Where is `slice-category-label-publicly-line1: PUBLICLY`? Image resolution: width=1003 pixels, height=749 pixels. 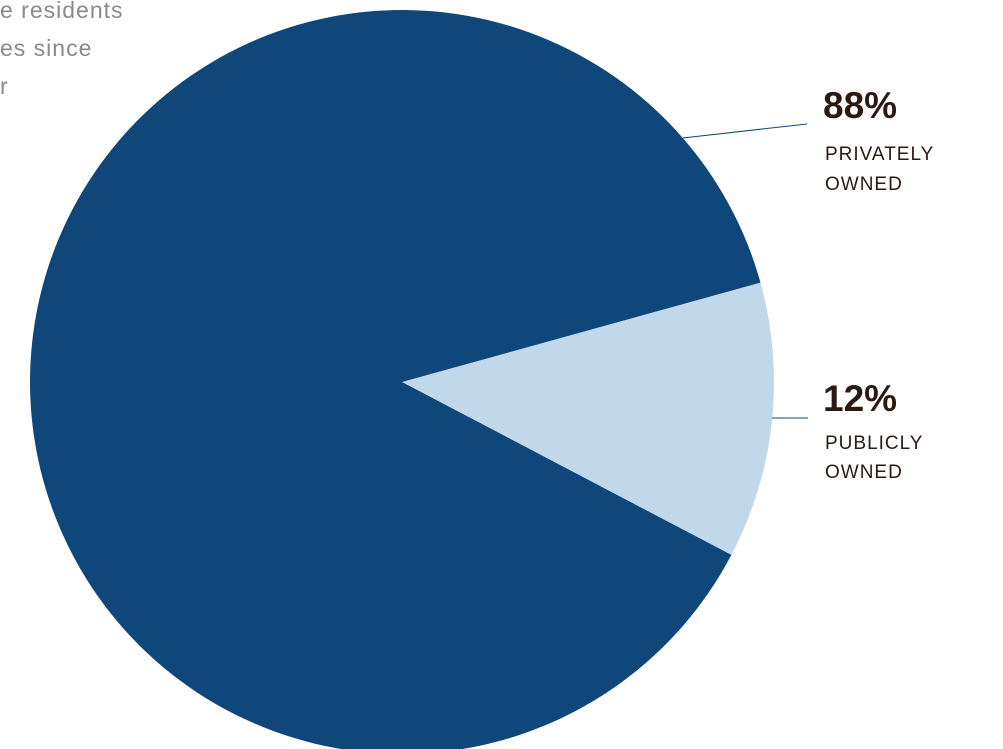
slice-category-label-publicly-line1: PUBLICLY is located at coordinates (874, 443).